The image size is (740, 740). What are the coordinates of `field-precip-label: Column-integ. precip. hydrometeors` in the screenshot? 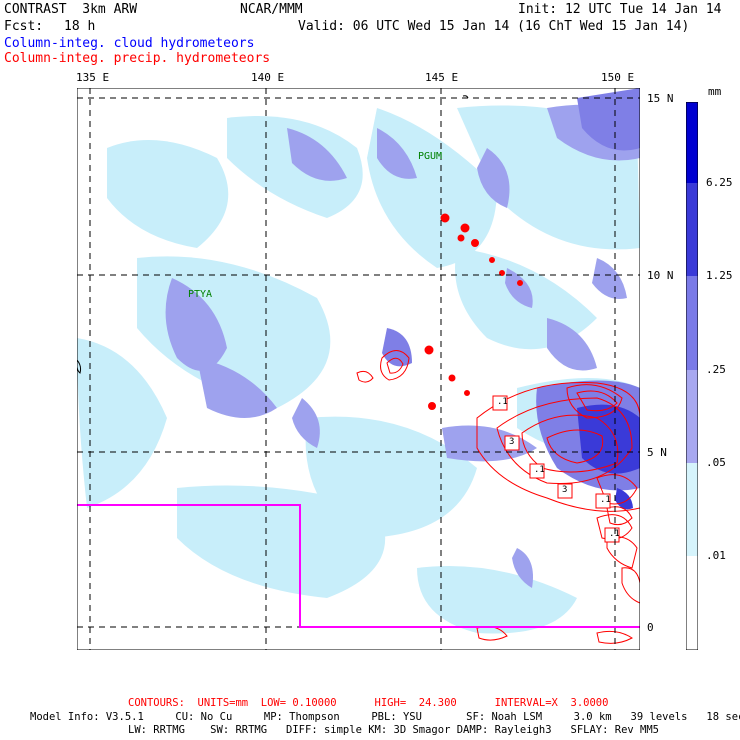 It's located at (137, 58).